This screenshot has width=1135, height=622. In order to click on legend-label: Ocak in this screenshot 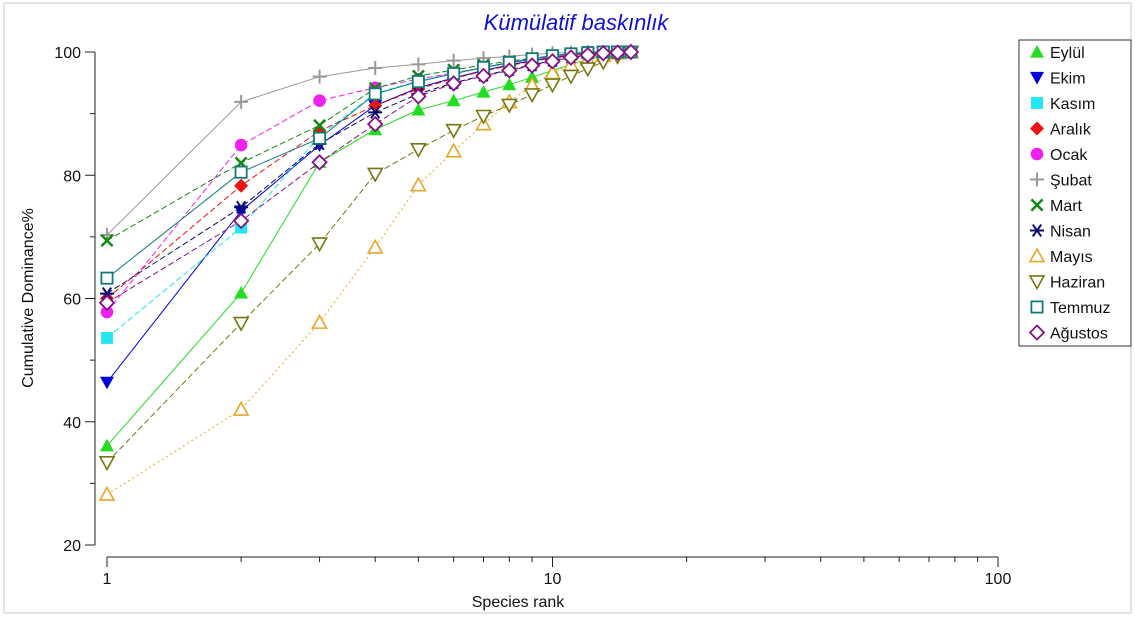, I will do `click(1069, 155)`.